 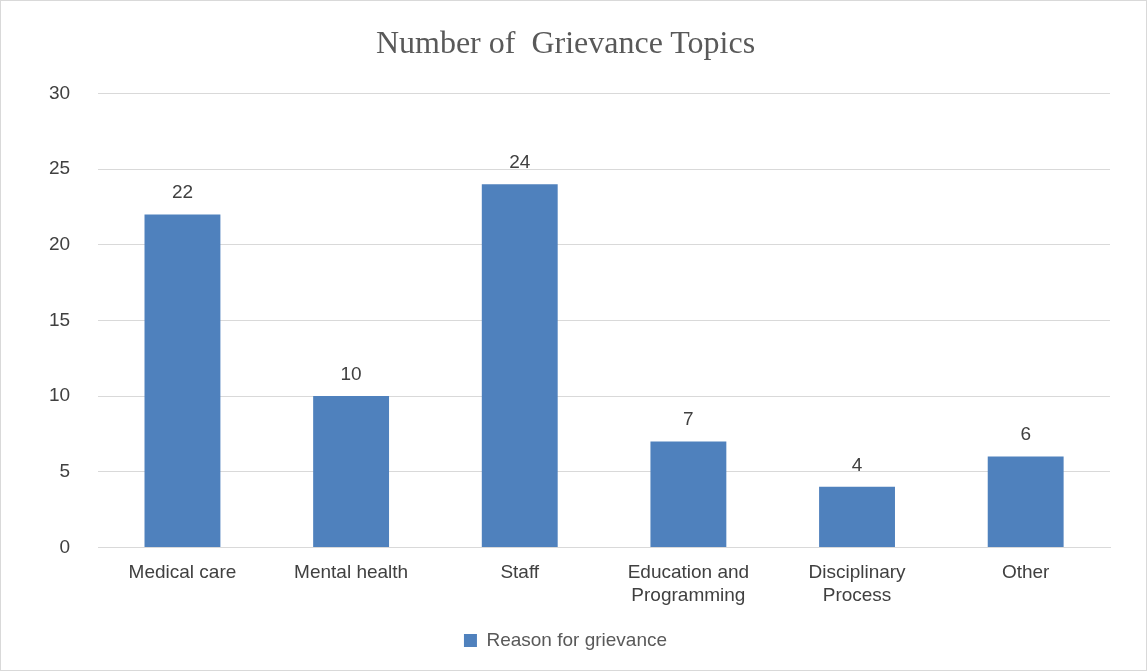 I want to click on legend-label: Reason for grievance, so click(x=577, y=639).